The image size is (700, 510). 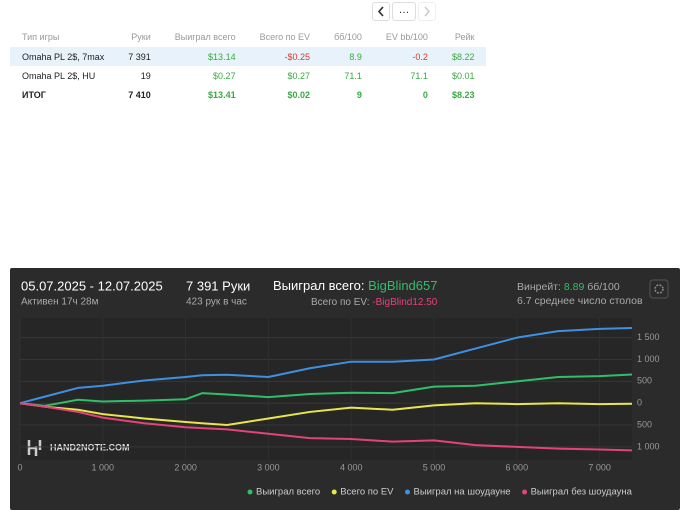 What do you see at coordinates (340, 302) in the screenshot?
I see `ev-label: Всего по EV:` at bounding box center [340, 302].